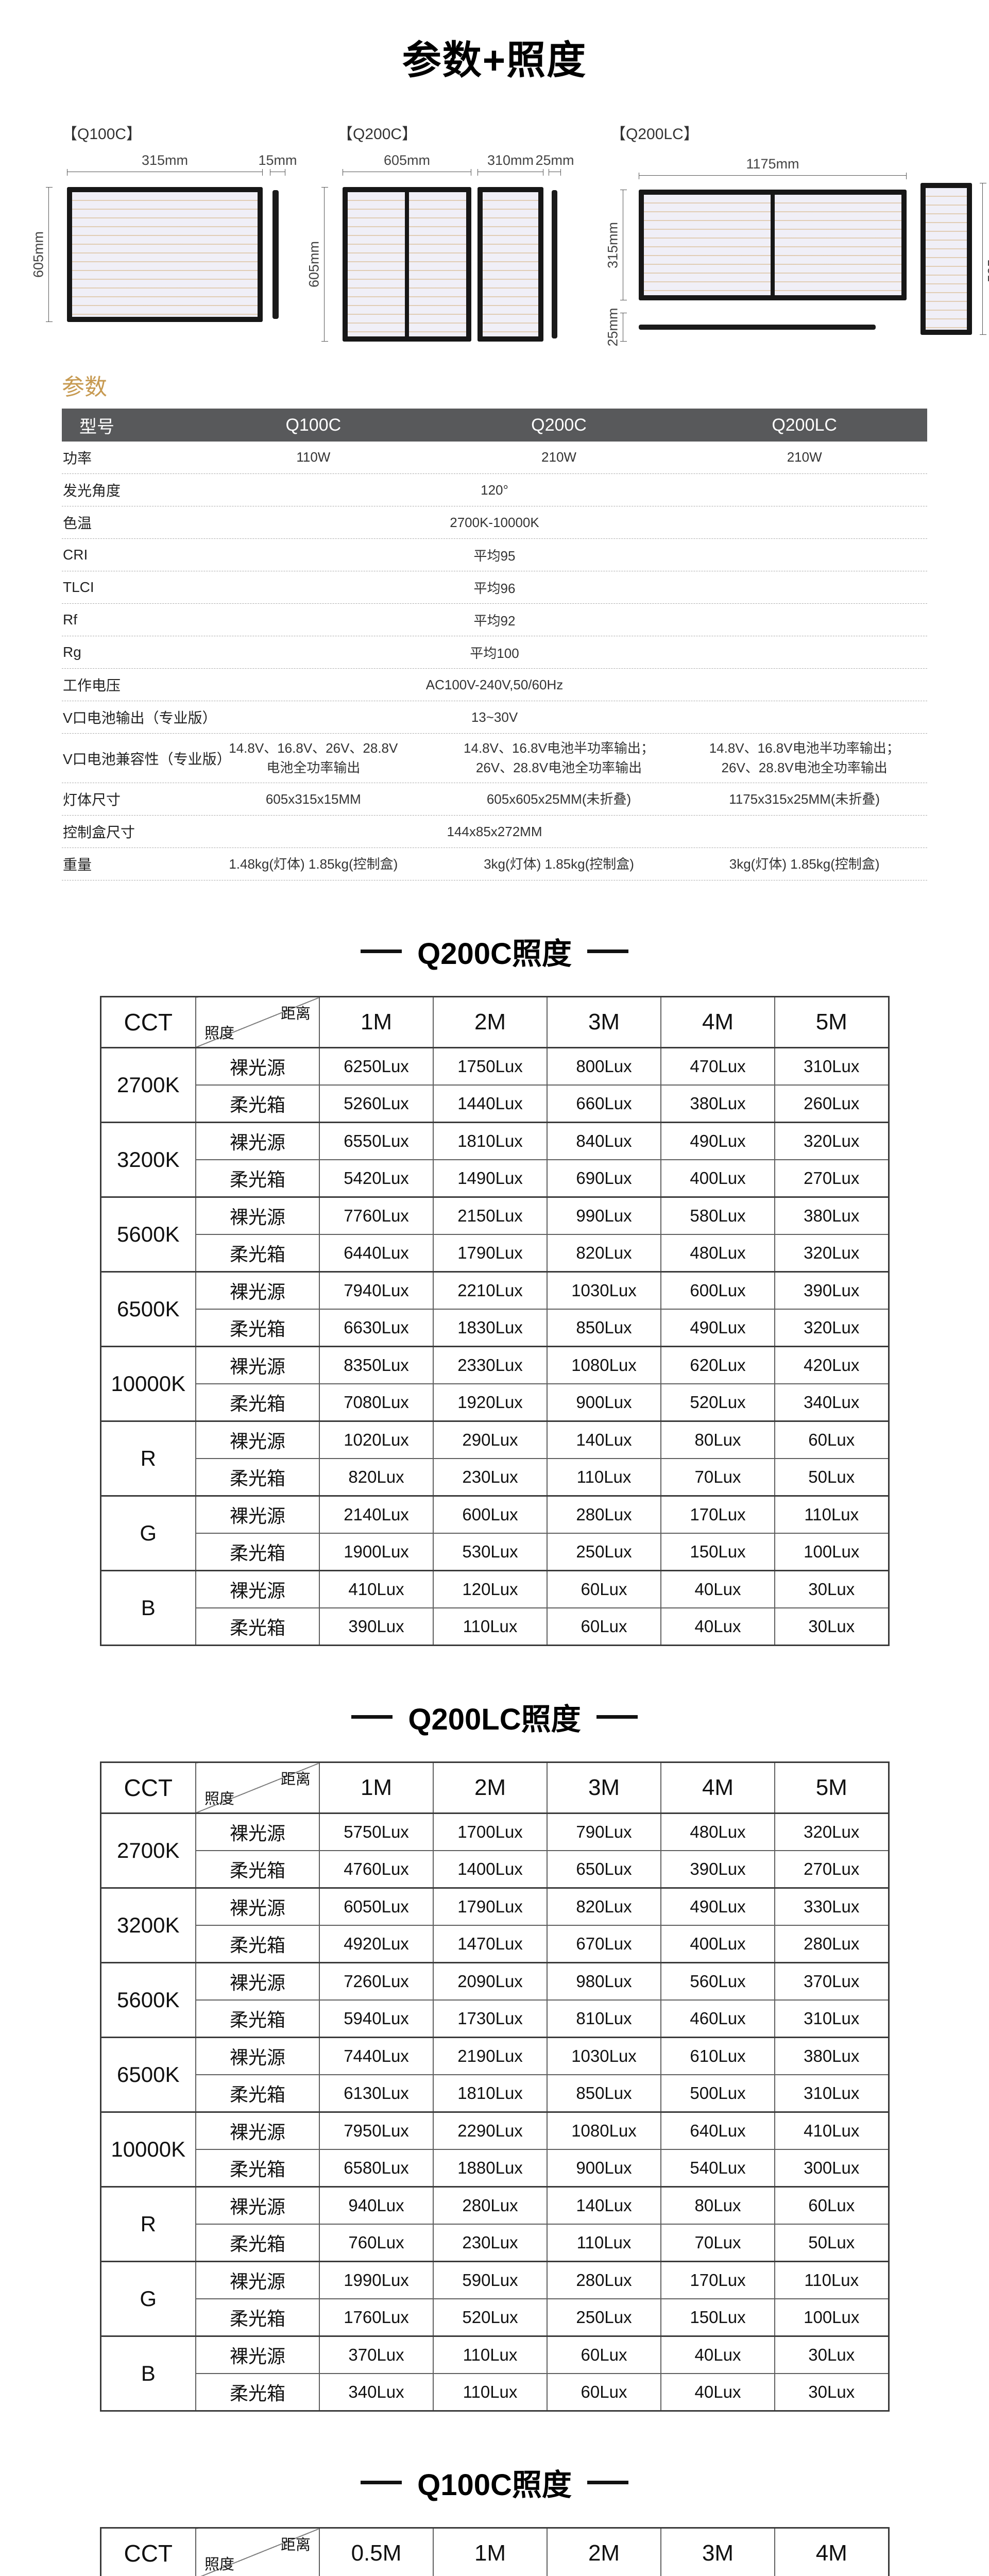  What do you see at coordinates (376, 2551) in the screenshot?
I see `header-distance-0.5m: 0.5M` at bounding box center [376, 2551].